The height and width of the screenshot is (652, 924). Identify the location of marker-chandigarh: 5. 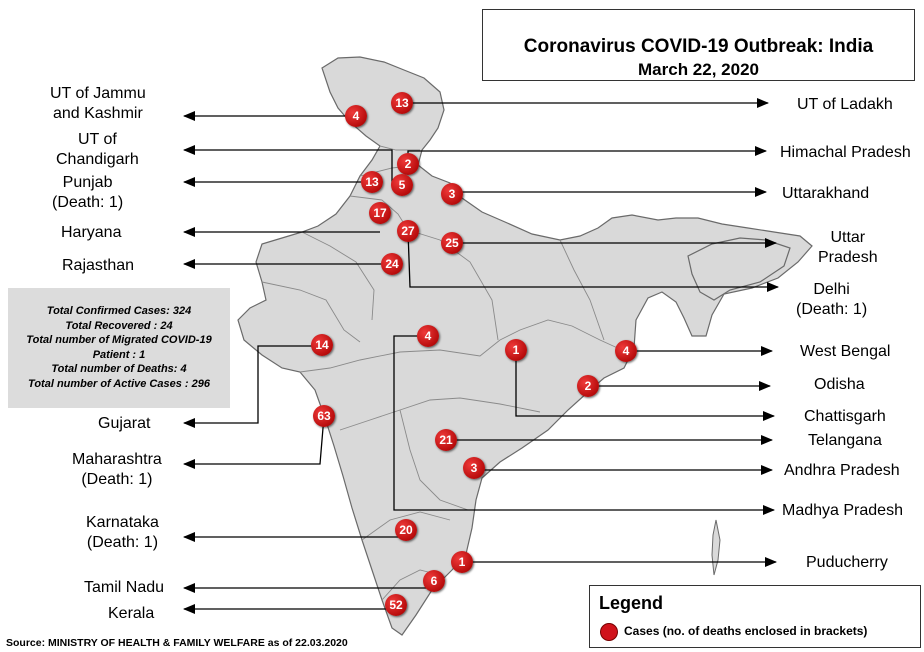
(402, 185).